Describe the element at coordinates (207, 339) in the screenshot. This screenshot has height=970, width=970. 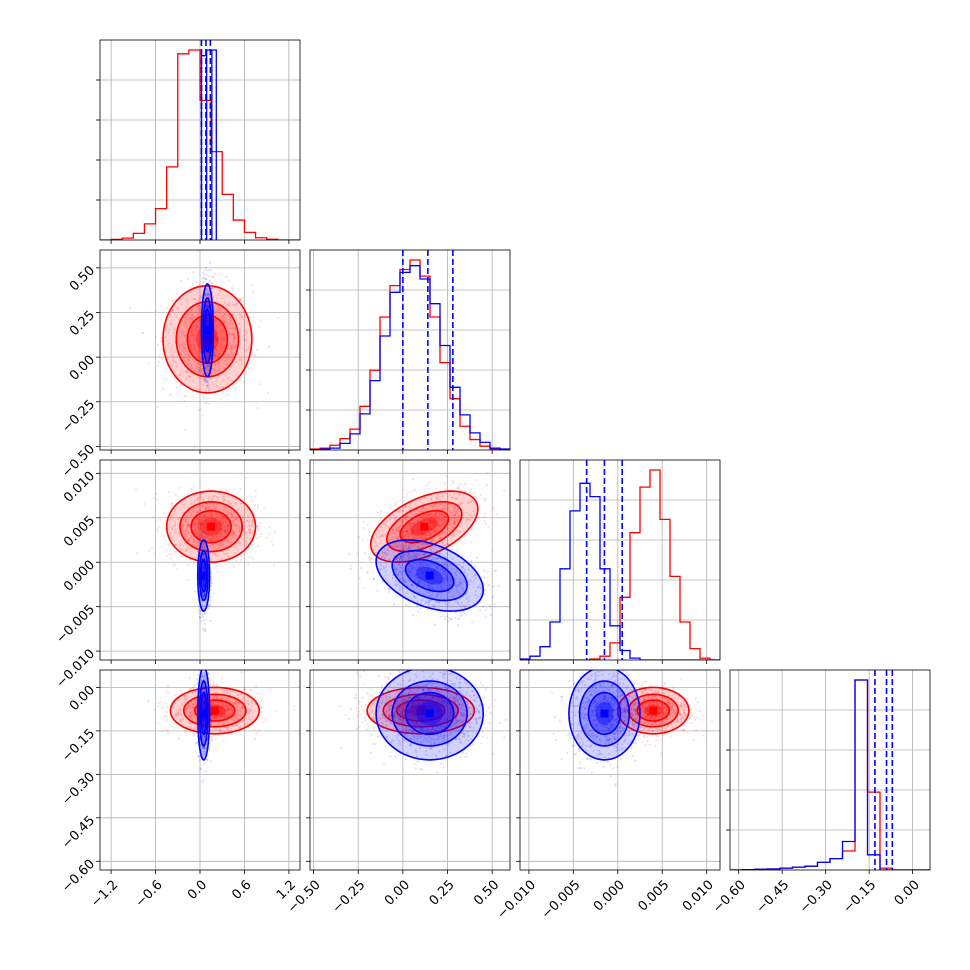
I see `contour-red` at that location.